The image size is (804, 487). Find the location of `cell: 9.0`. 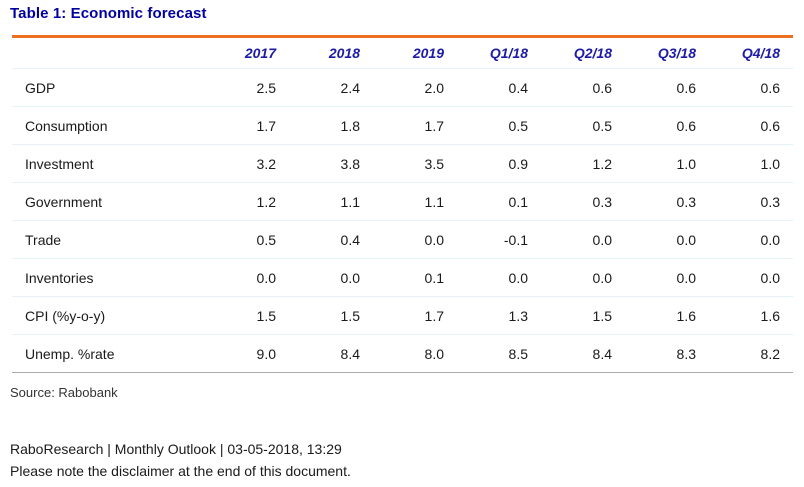

cell: 9.0 is located at coordinates (266, 353).